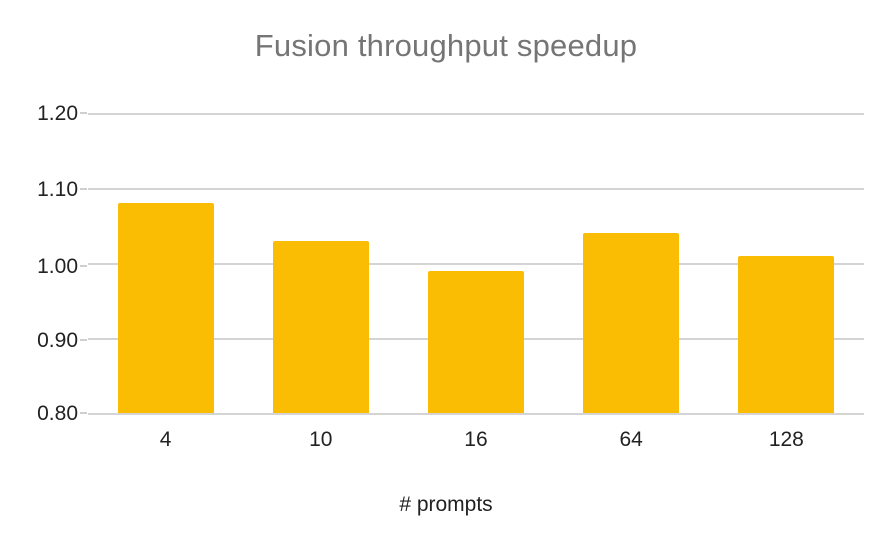  Describe the element at coordinates (446, 45) in the screenshot. I see `chart-title: Fusion throughput speedup` at that location.